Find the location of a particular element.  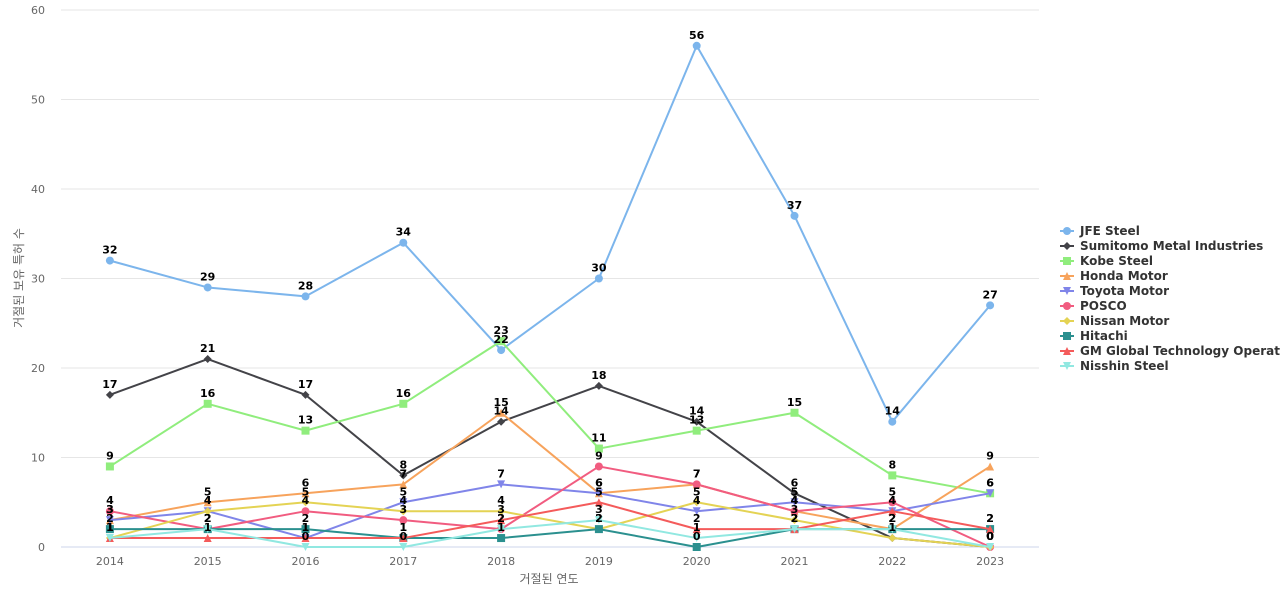

x-axis-title: 거절된 연도 is located at coordinates (548, 579).